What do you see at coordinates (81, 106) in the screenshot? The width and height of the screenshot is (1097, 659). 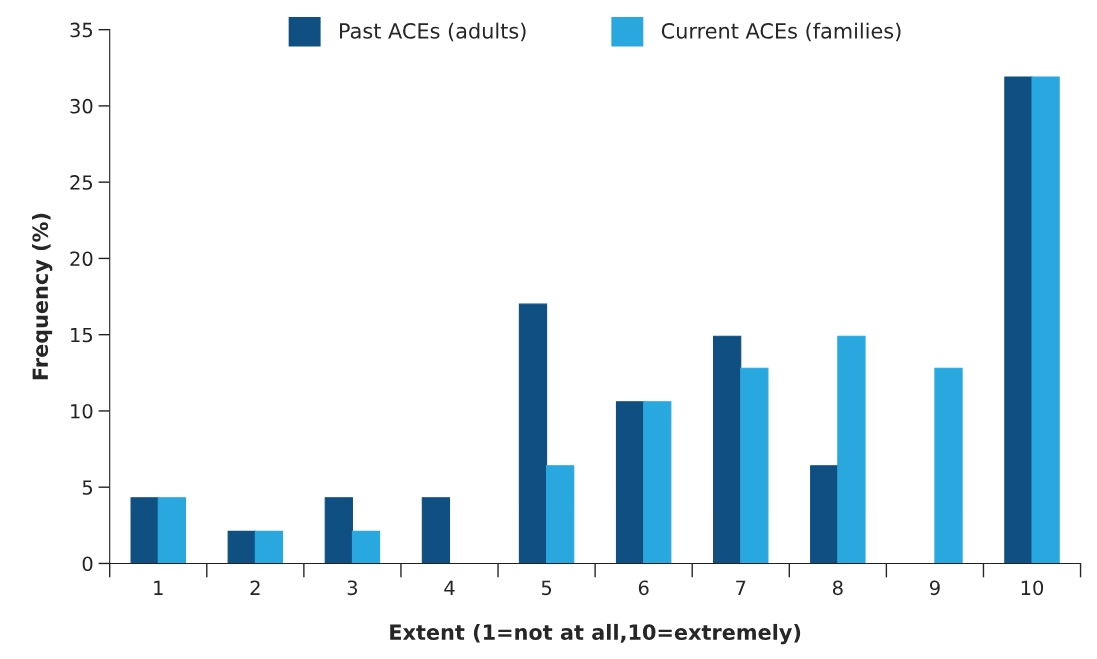 I see `y-tick-label: 30` at bounding box center [81, 106].